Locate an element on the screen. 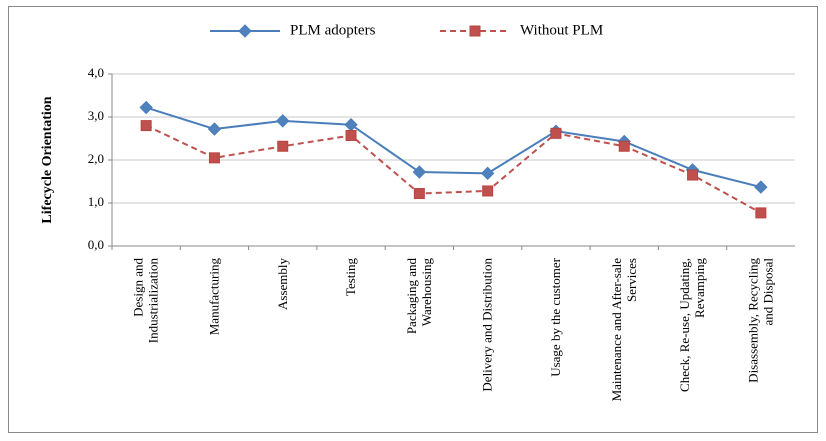 The image size is (826, 441). x-tick-label: Testing is located at coordinates (350, 277).